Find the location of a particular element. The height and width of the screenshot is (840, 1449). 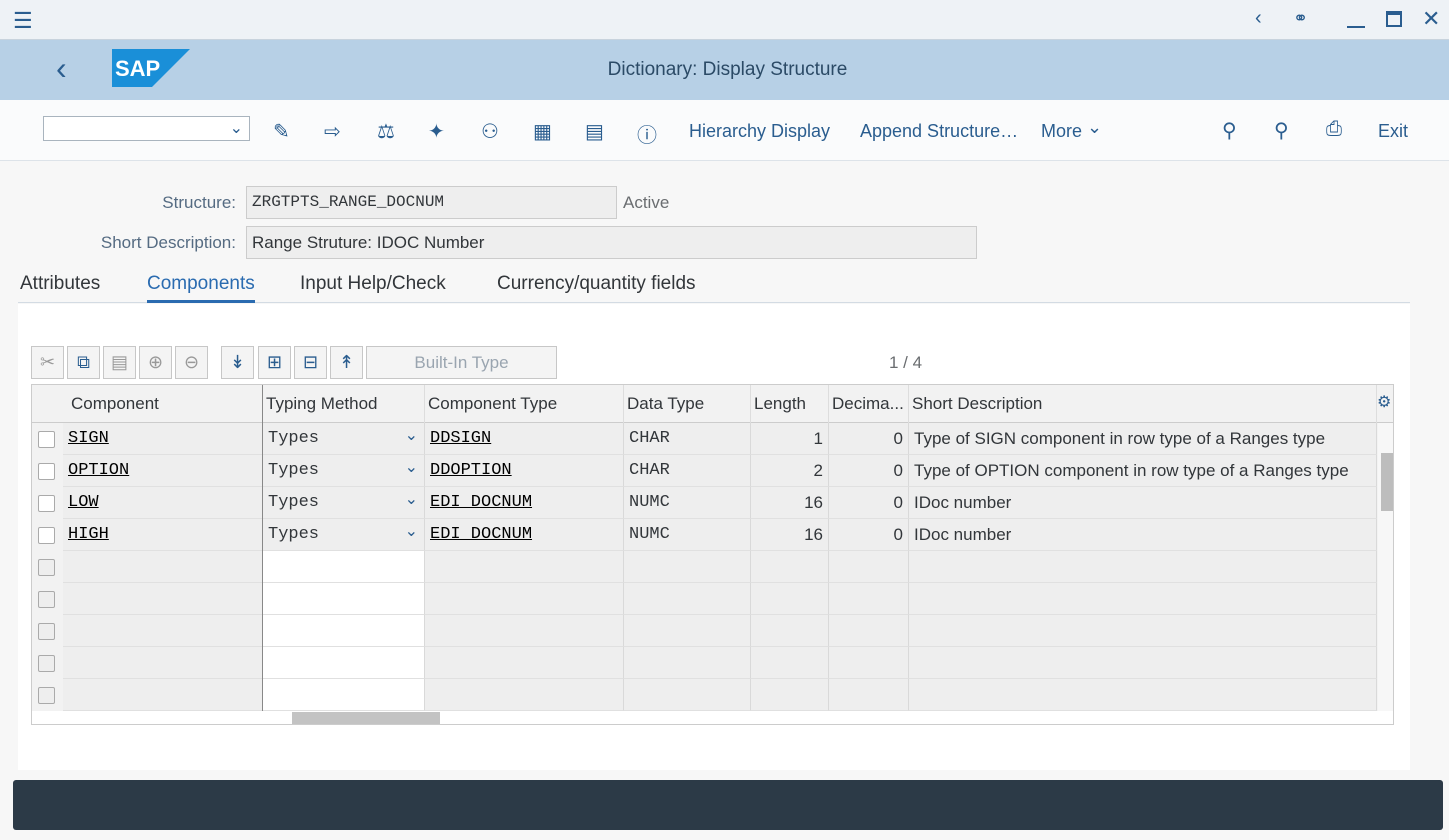

copy: ⧉ is located at coordinates (83, 362).